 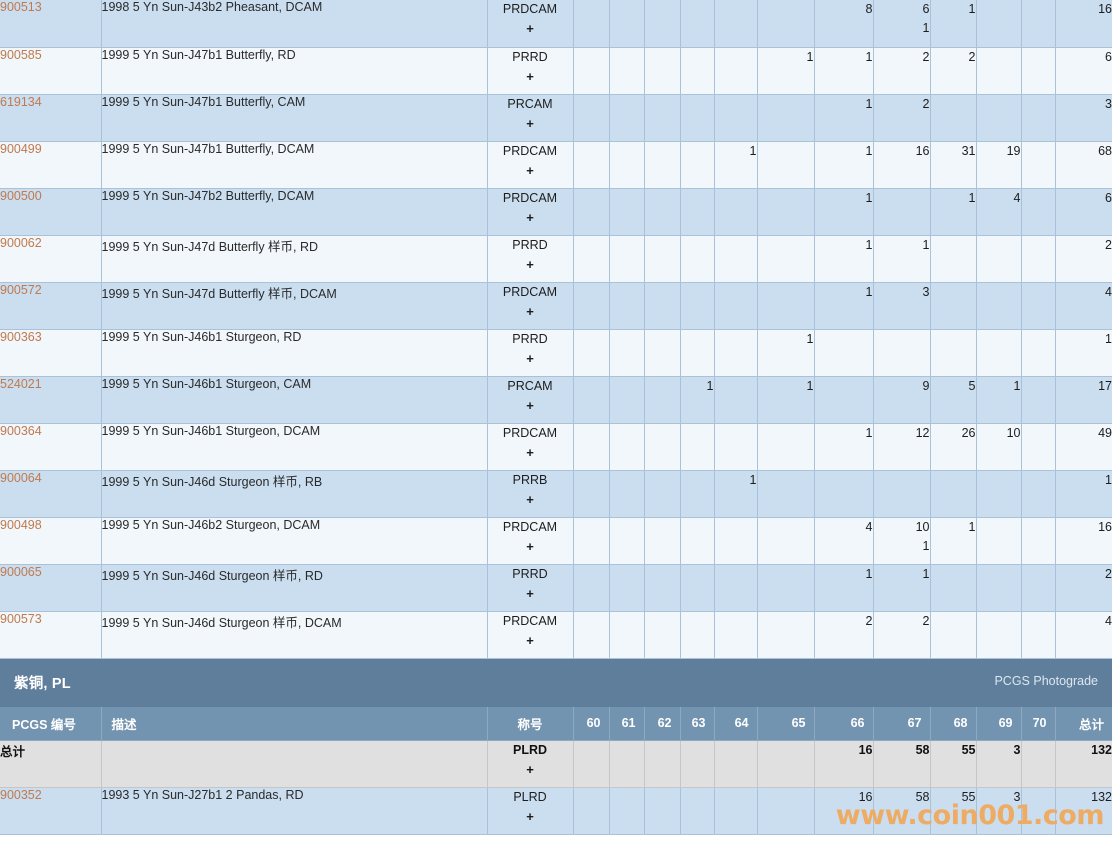 I want to click on column-header-description: 描述, so click(x=294, y=723).